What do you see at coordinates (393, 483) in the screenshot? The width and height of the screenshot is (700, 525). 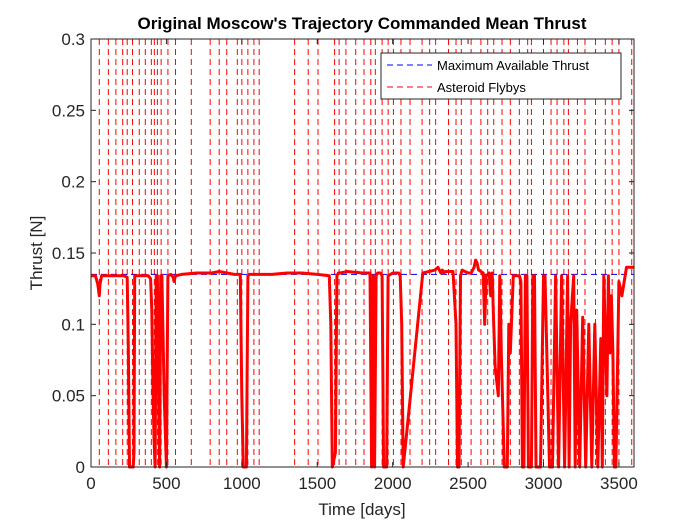 I see `x-tick-label: 2000` at bounding box center [393, 483].